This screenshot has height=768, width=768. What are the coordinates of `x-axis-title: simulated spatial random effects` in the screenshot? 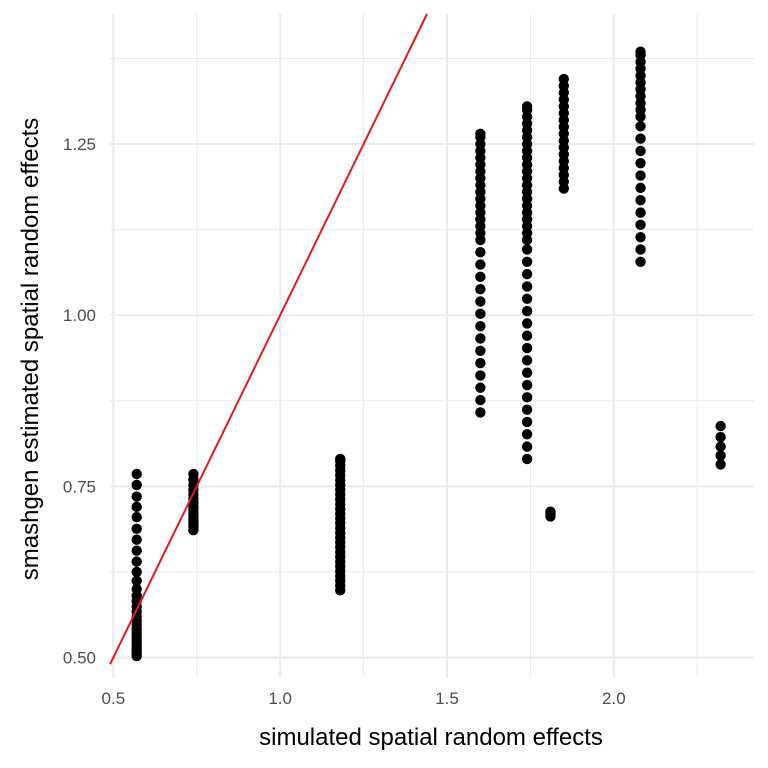 It's located at (431, 737).